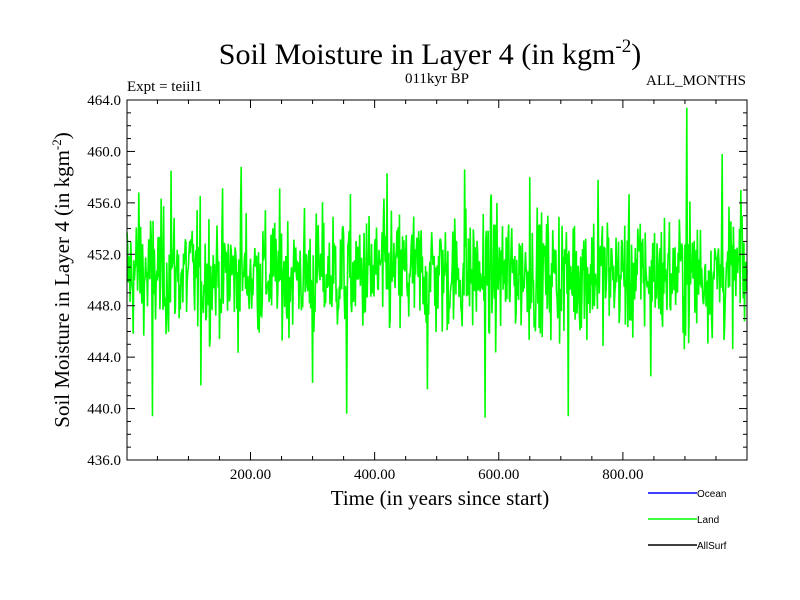 The image size is (800, 600). I want to click on y-axis-label-text: Soil Moisture in Layer 4 (in kgm, so click(62, 289).